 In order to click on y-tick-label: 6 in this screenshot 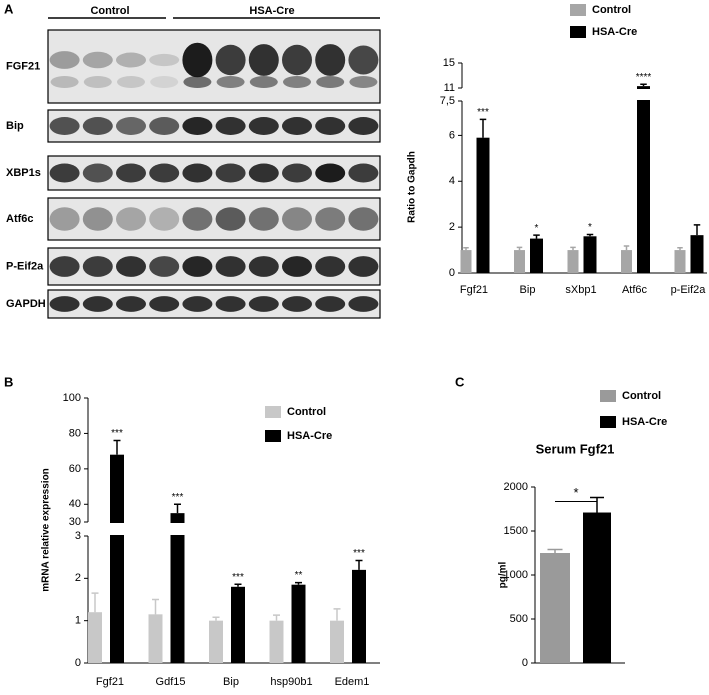, I will do `click(452, 135)`.